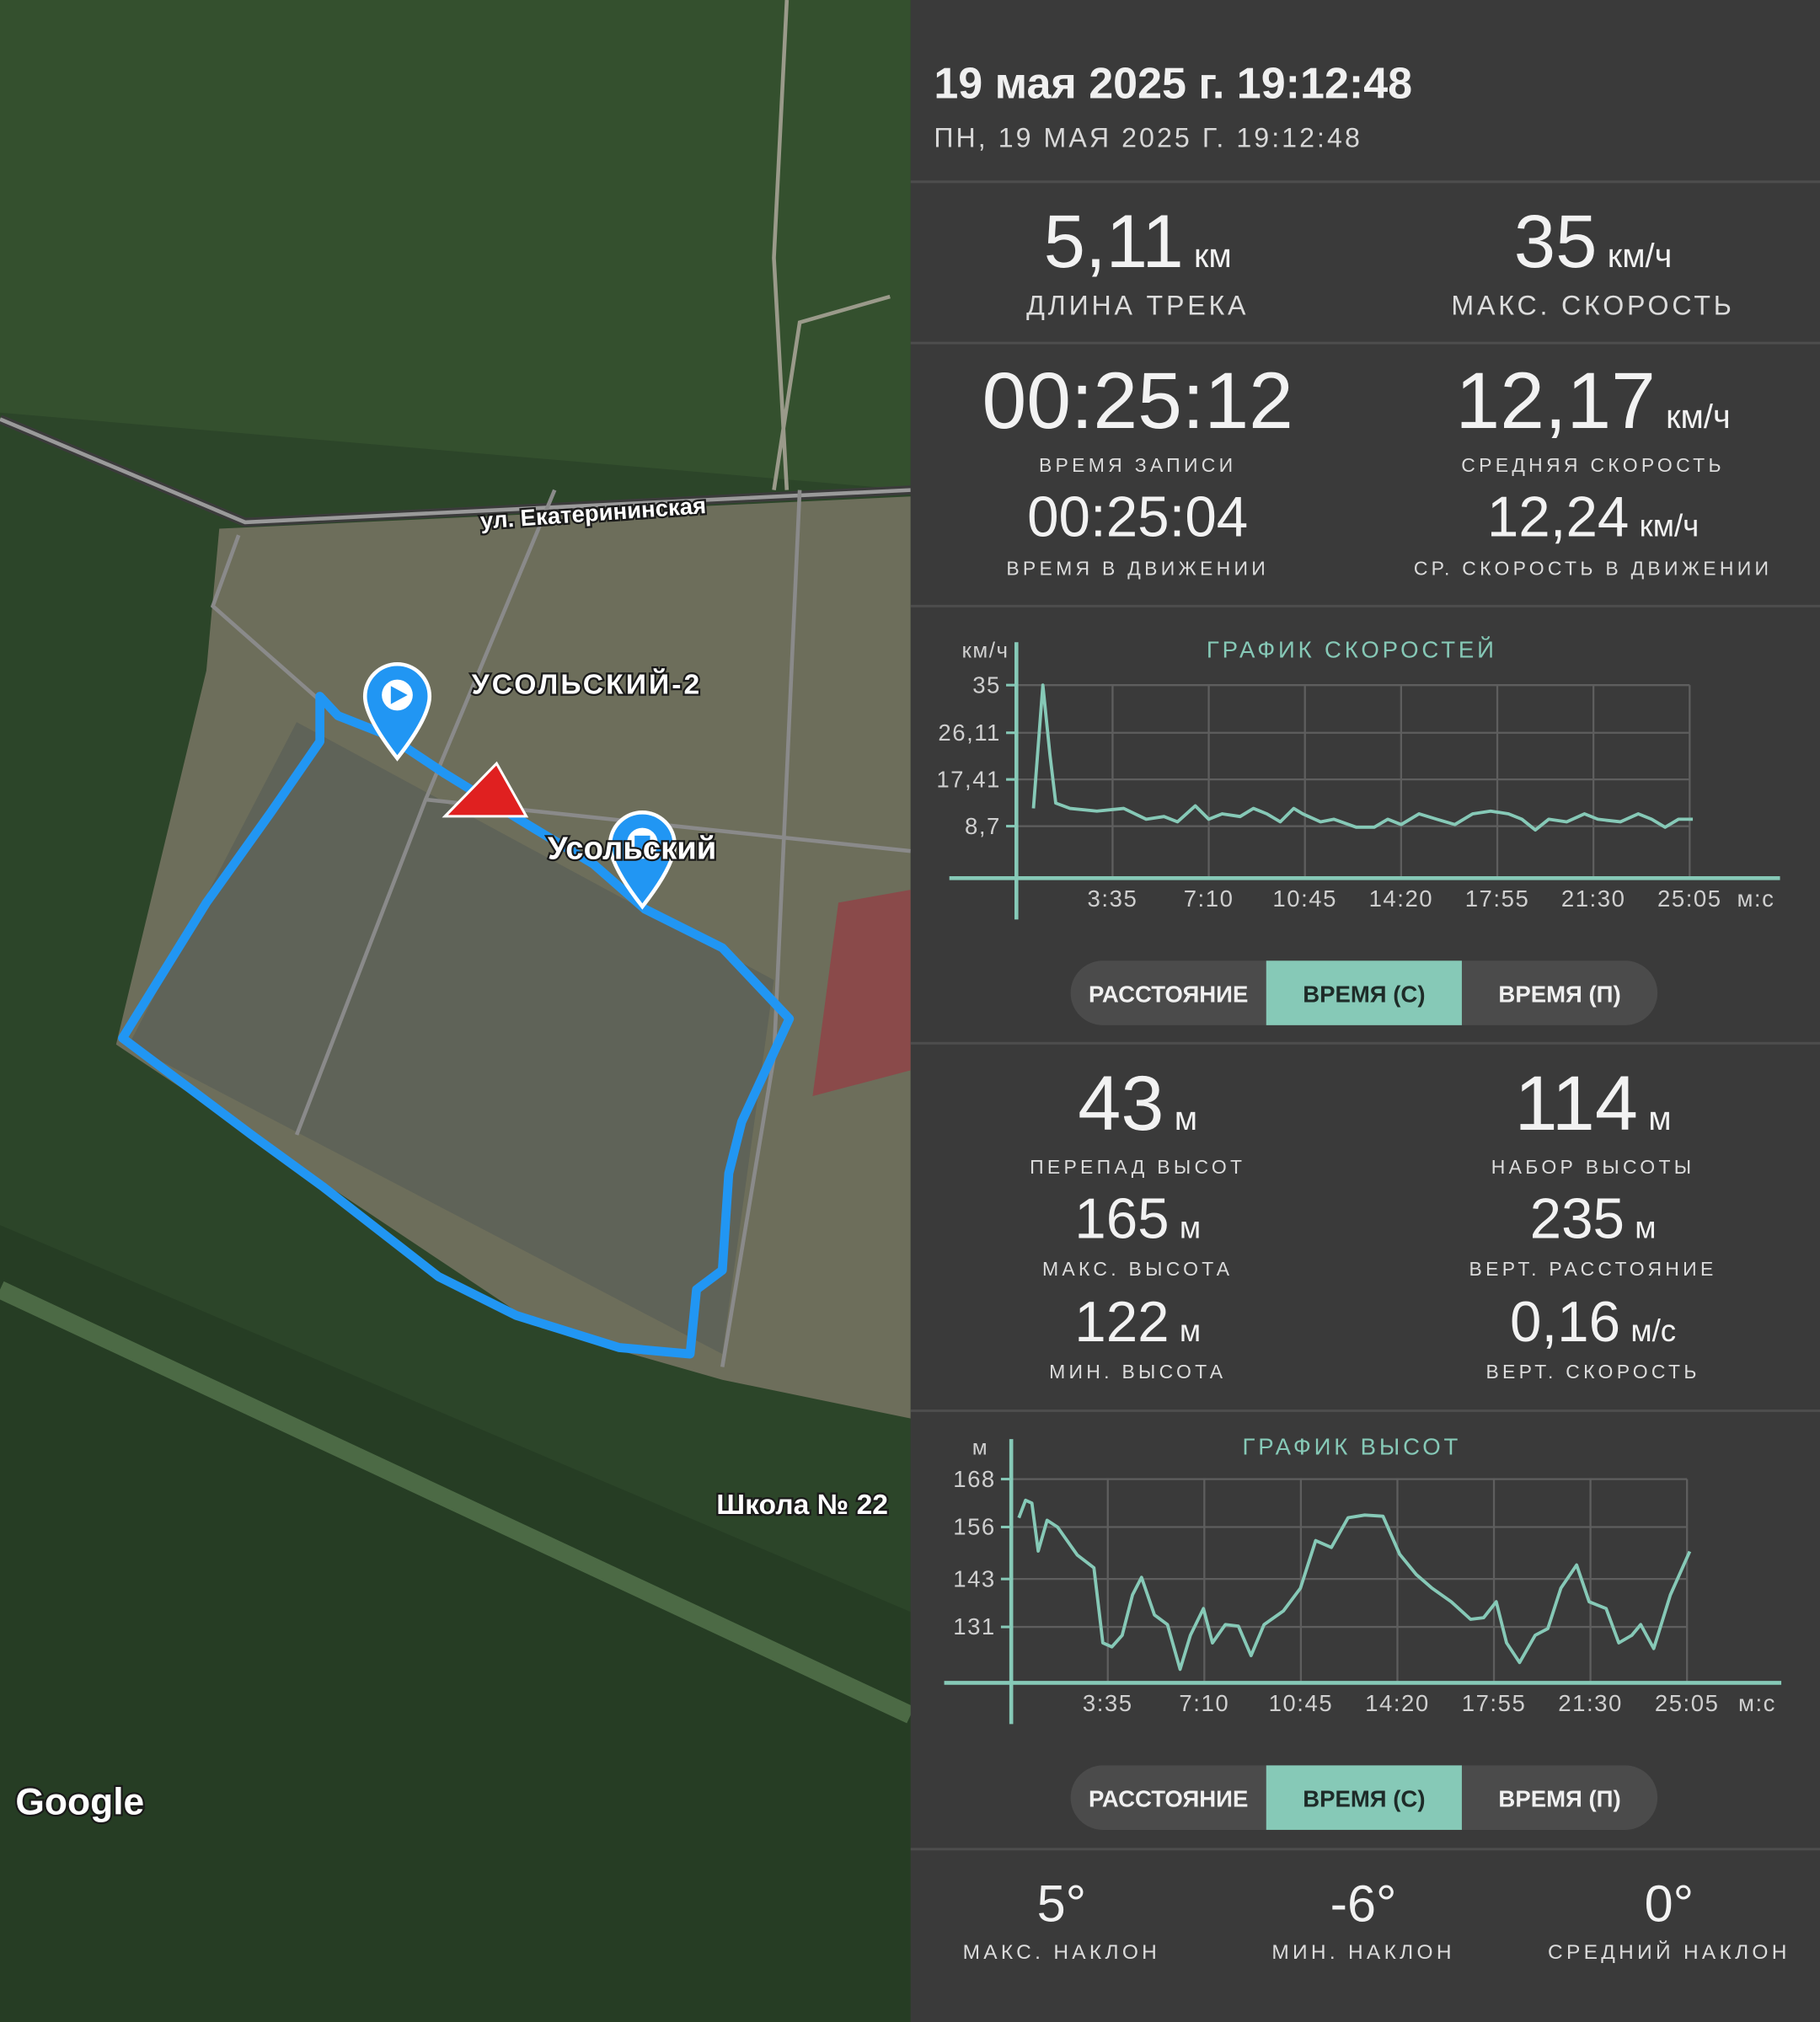 The height and width of the screenshot is (2022, 1820). What do you see at coordinates (974, 1626) in the screenshot?
I see `y-tick-label: 131` at bounding box center [974, 1626].